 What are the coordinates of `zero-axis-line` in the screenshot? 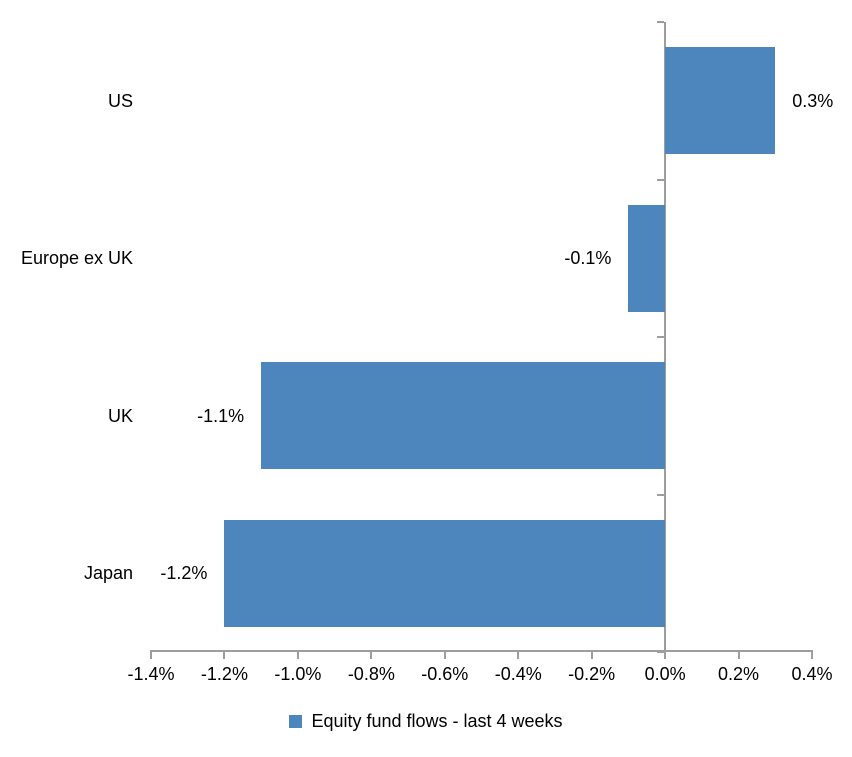 It's located at (665, 340).